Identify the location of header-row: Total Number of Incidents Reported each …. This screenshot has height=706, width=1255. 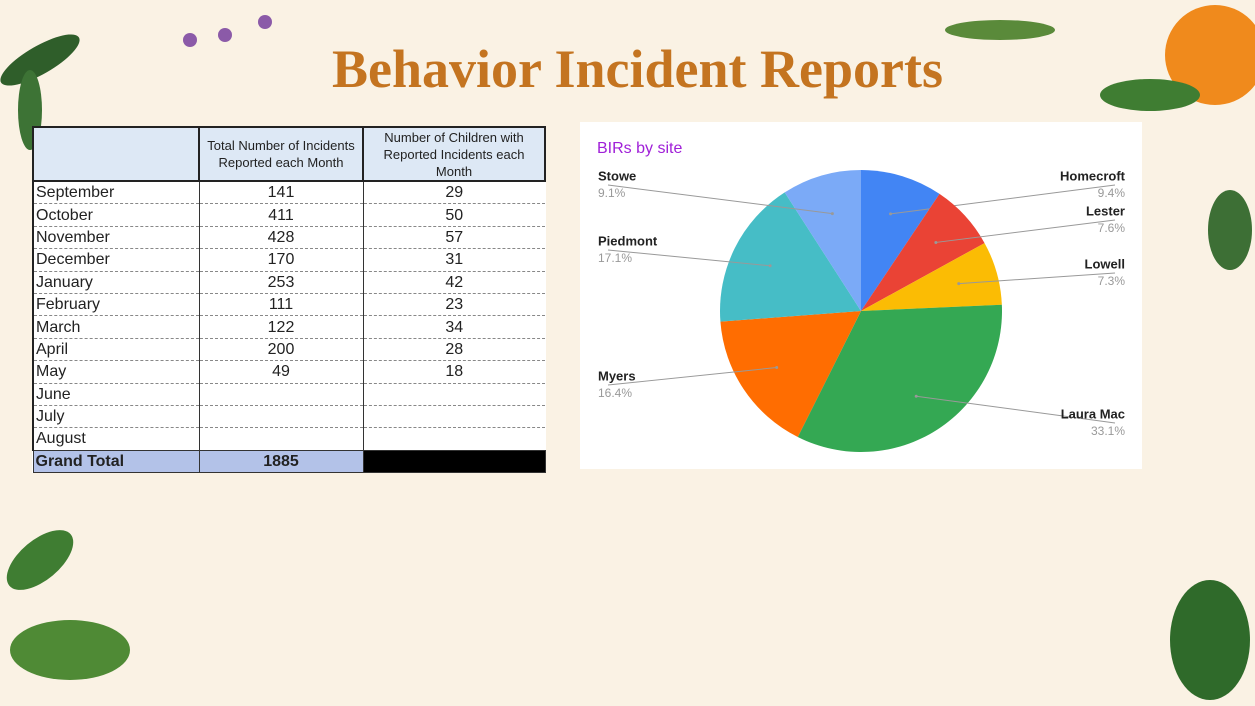
(289, 154).